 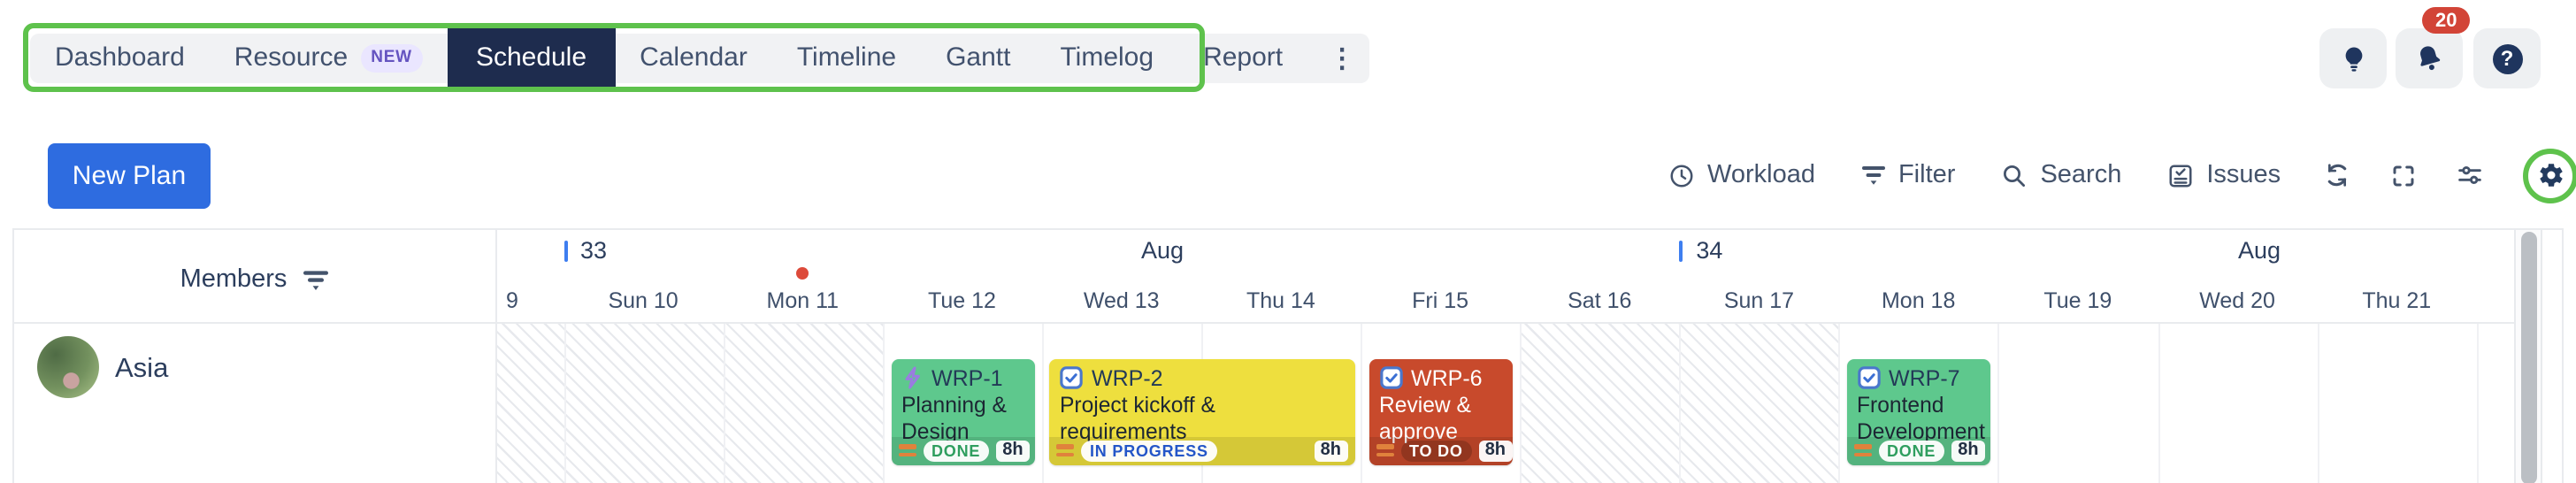 What do you see at coordinates (120, 57) in the screenshot?
I see `tab-dashboard: Dashboard` at bounding box center [120, 57].